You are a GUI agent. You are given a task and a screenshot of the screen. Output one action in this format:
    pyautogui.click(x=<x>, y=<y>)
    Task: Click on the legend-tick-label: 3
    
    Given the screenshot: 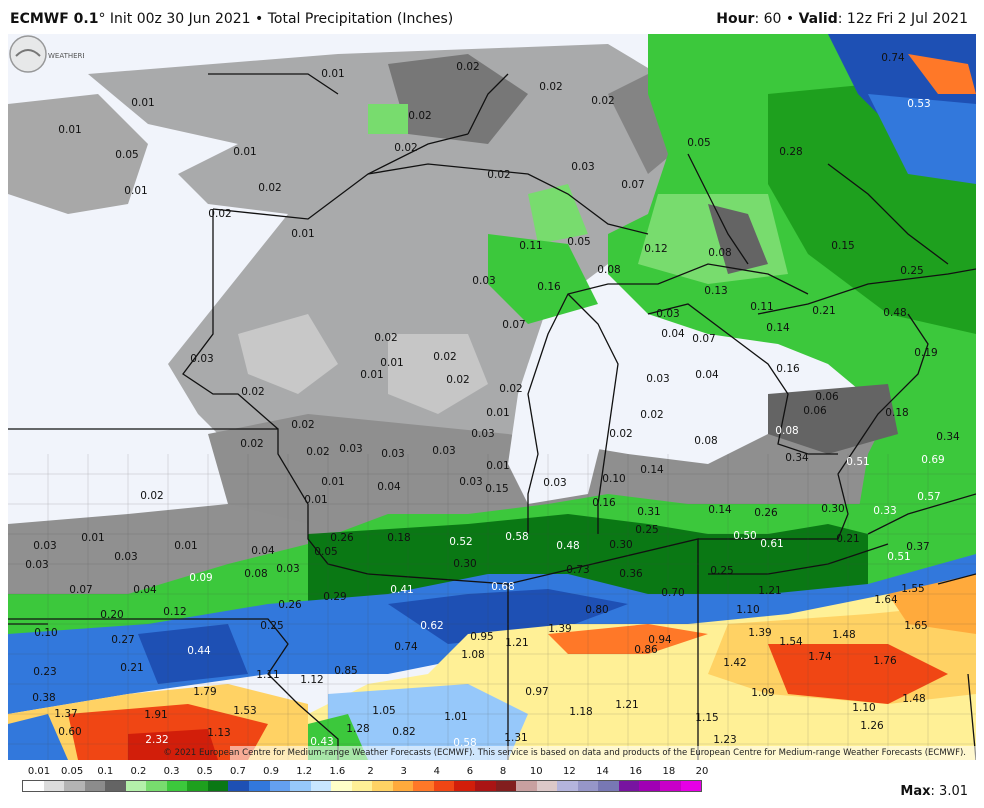 What is the action you would take?
    pyautogui.click(x=403, y=771)
    